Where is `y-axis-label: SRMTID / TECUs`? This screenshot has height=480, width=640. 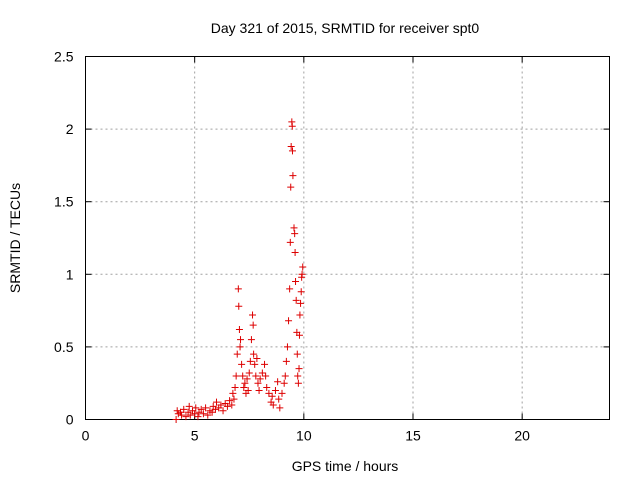
y-axis-label: SRMTID / TECUs is located at coordinates (15, 238).